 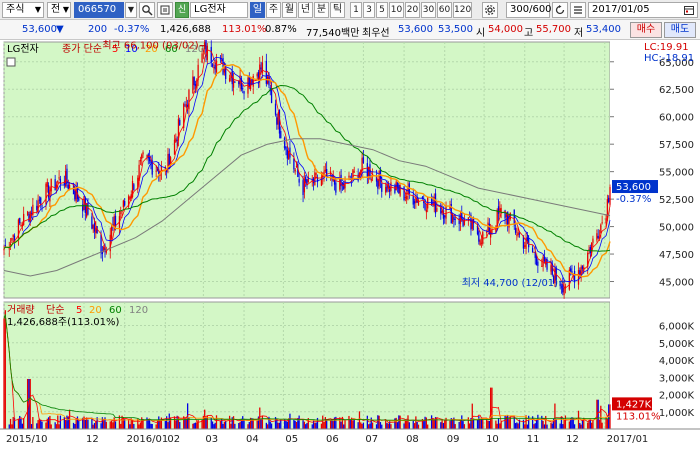 What do you see at coordinates (646, 30) in the screenshot?
I see `buy-button: 매수` at bounding box center [646, 30].